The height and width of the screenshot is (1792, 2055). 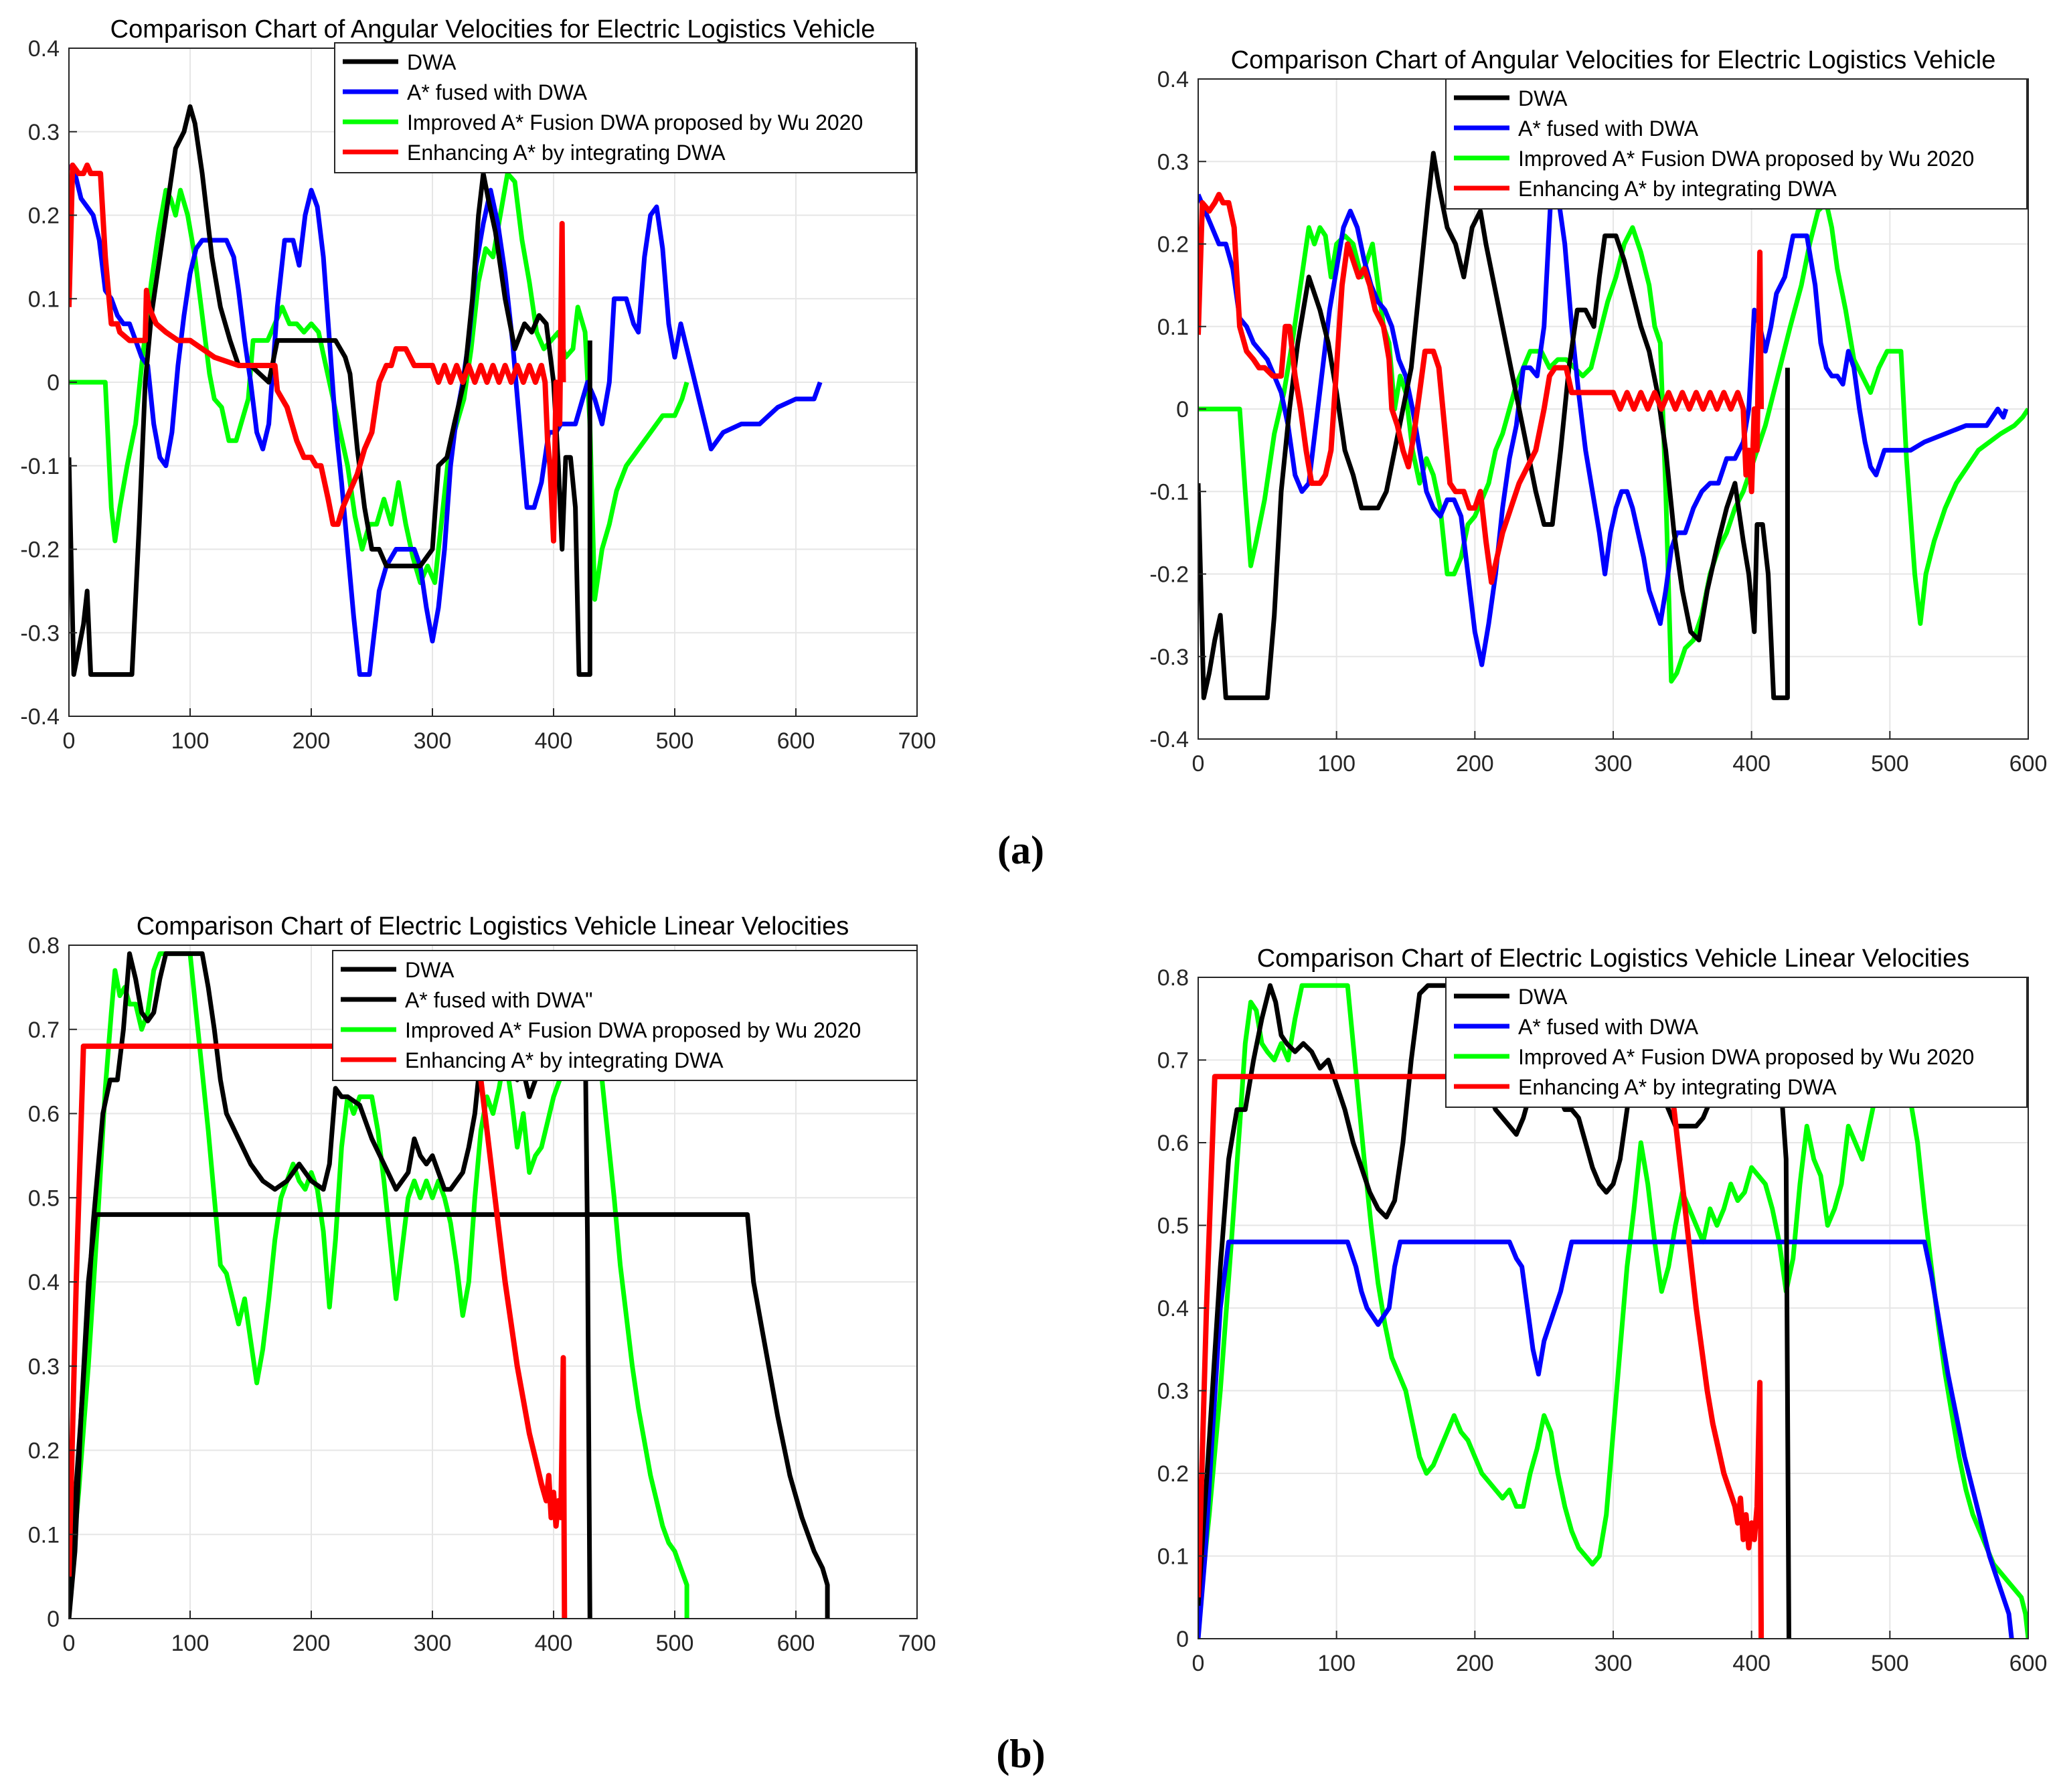 What do you see at coordinates (1606, 1439) in the screenshot?
I see `series-line-a-fused-with-dwa` at bounding box center [1606, 1439].